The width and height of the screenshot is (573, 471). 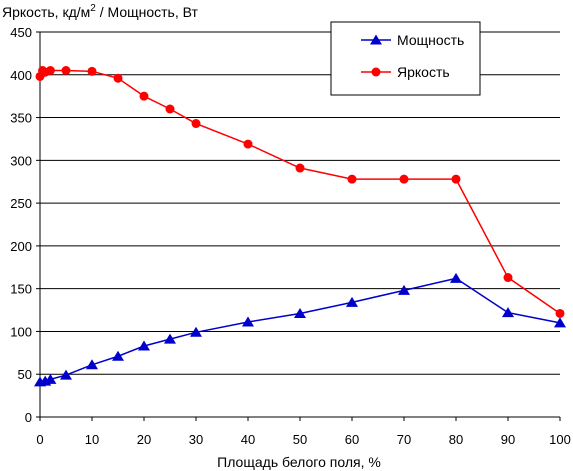 I want to click on y-axis-title-rest: / Мощность, Вт, so click(x=147, y=12).